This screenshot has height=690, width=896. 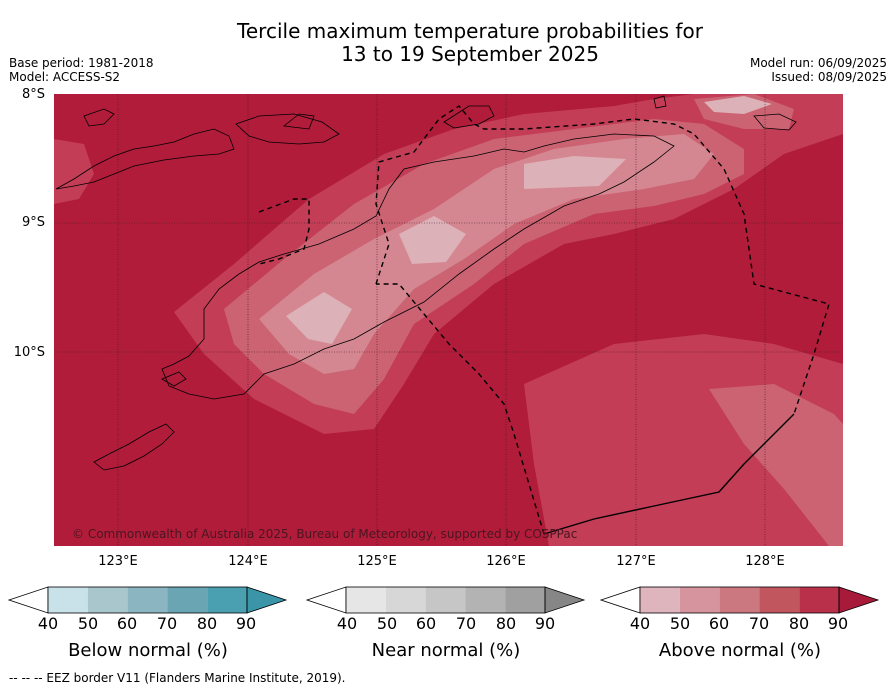 I want to click on savu-coast, so click(x=174, y=379).